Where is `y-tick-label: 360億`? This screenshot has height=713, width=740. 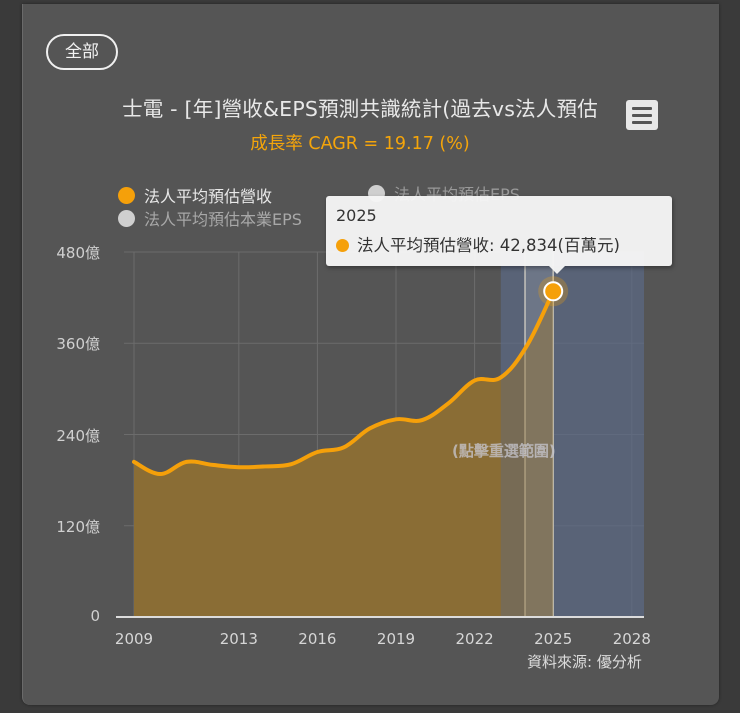
y-tick-label: 360億 is located at coordinates (78, 344).